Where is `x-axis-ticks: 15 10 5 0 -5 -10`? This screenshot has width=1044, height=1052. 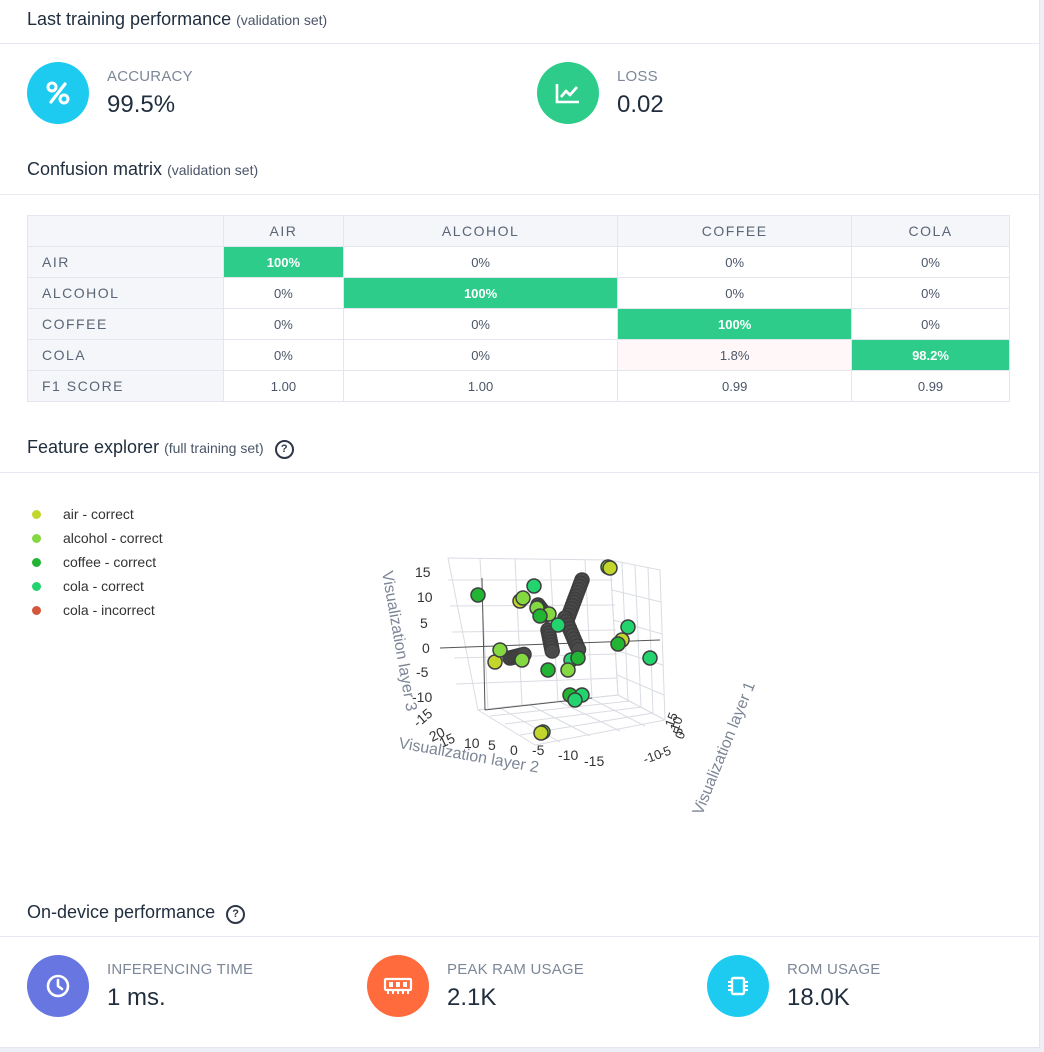
x-axis-ticks: 15 10 5 0 -5 -10 is located at coordinates (664, 738).